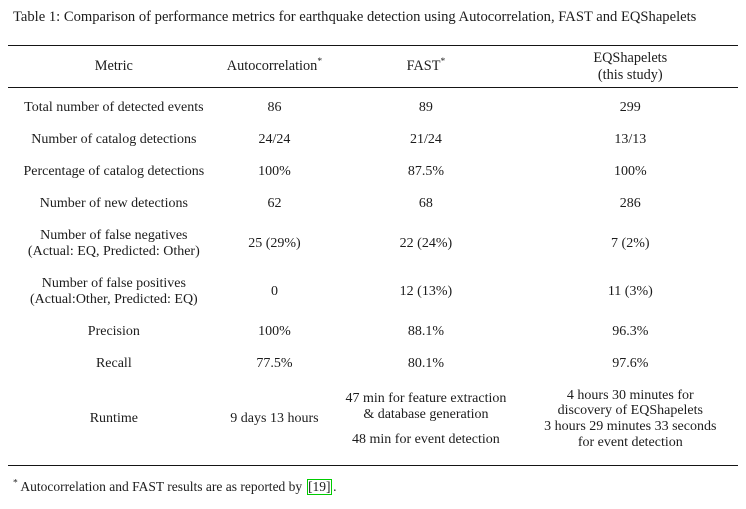  Describe the element at coordinates (113, 66) in the screenshot. I see `col-header-metric-label: Metric` at that location.